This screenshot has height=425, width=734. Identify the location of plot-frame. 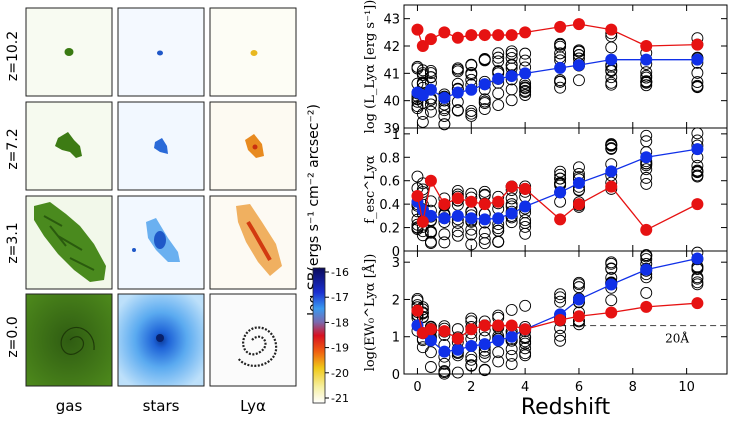
(565, 312).